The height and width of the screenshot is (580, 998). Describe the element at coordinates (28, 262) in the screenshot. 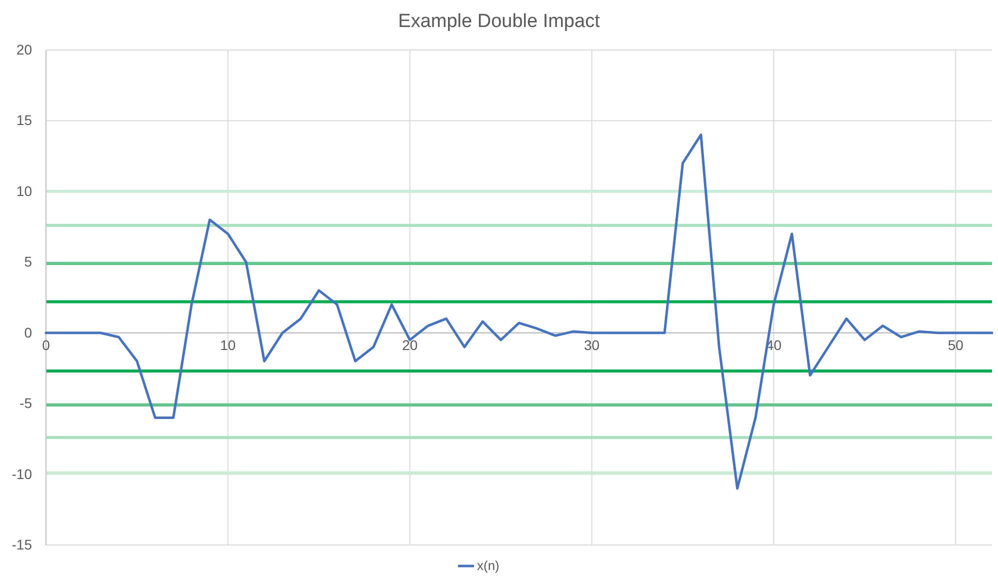

I see `y-tick-label: 5` at that location.